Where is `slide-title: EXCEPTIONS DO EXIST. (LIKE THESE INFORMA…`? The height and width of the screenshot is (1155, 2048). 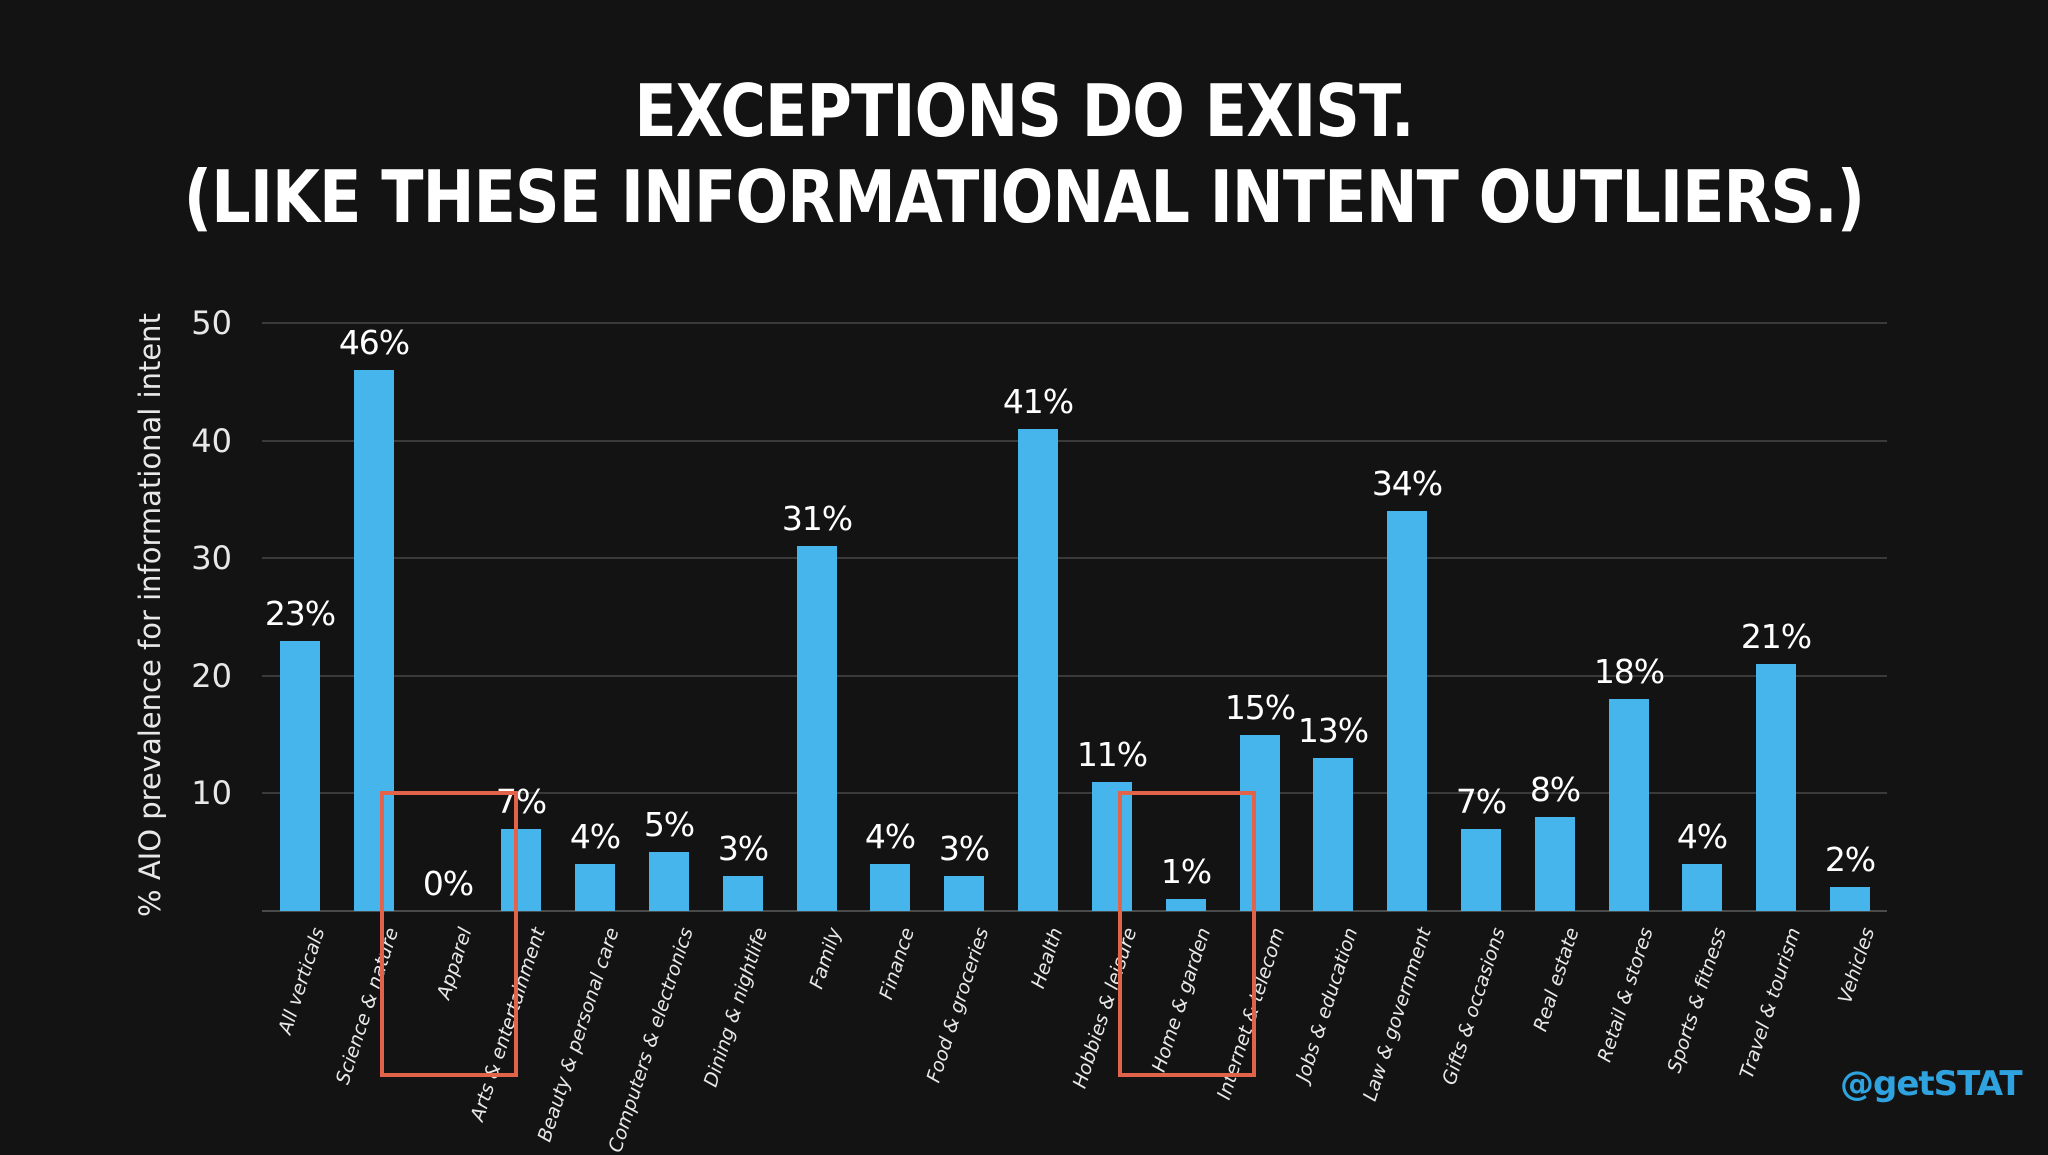
slide-title: EXCEPTIONS DO EXIST. (LIKE THESE INFORMA… is located at coordinates (1024, 154).